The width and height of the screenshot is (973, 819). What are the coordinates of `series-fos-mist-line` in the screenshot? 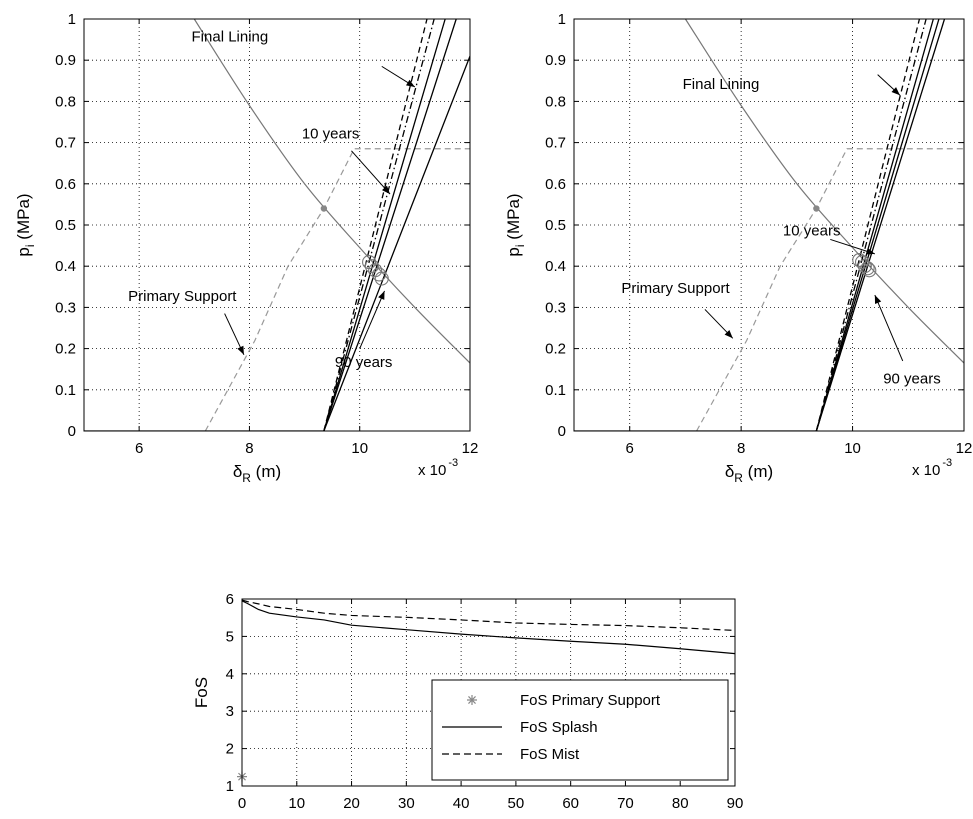 It's located at (488, 615).